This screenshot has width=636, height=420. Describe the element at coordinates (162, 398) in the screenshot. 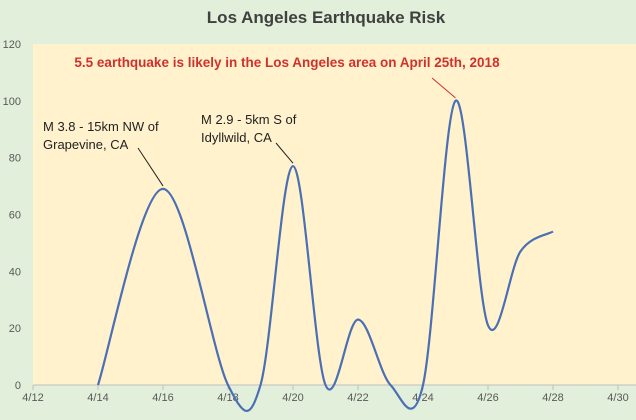

I see `x-tick-label: 4/16` at that location.